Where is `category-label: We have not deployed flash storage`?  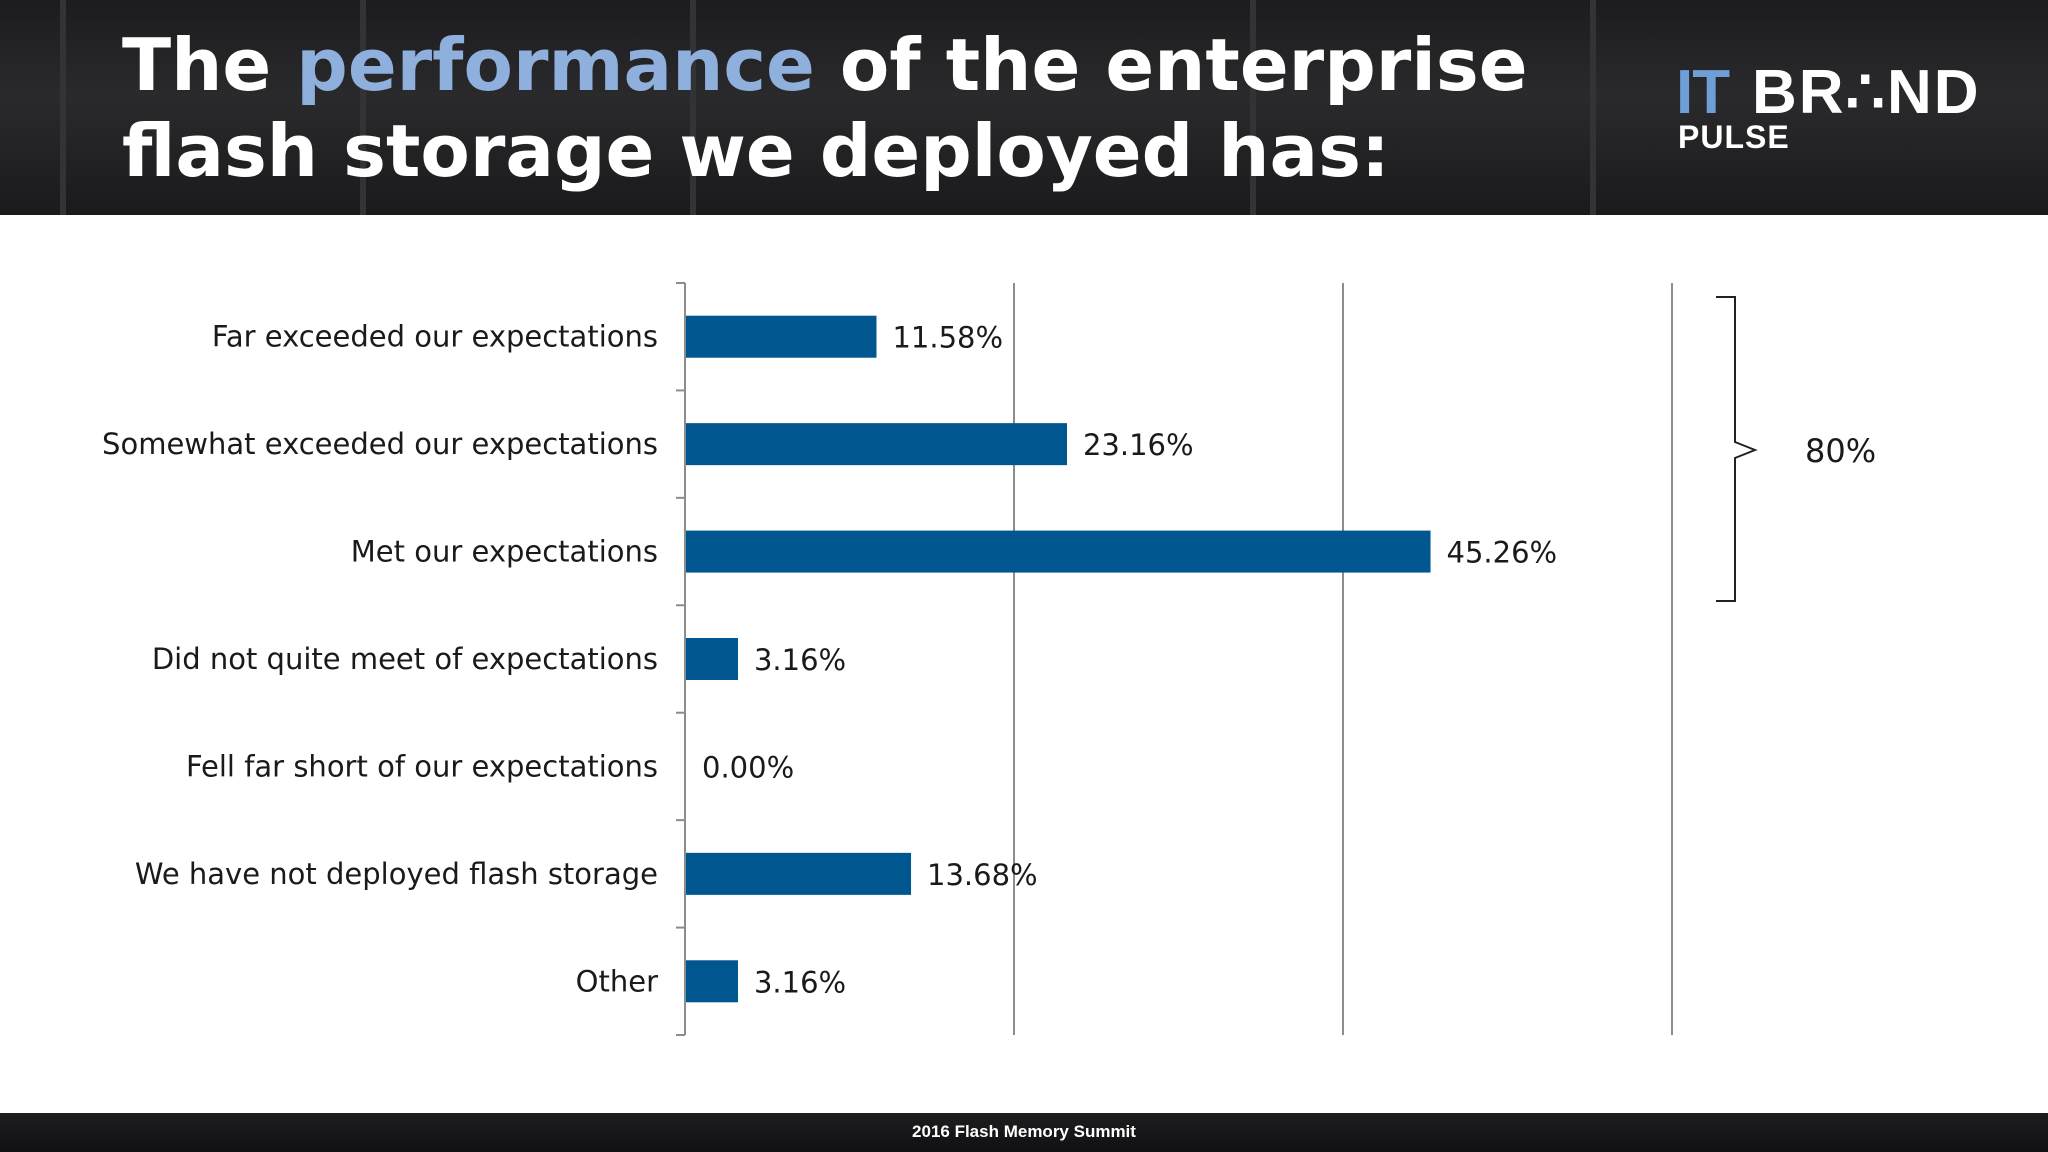
category-label: We have not deployed flash storage is located at coordinates (396, 874).